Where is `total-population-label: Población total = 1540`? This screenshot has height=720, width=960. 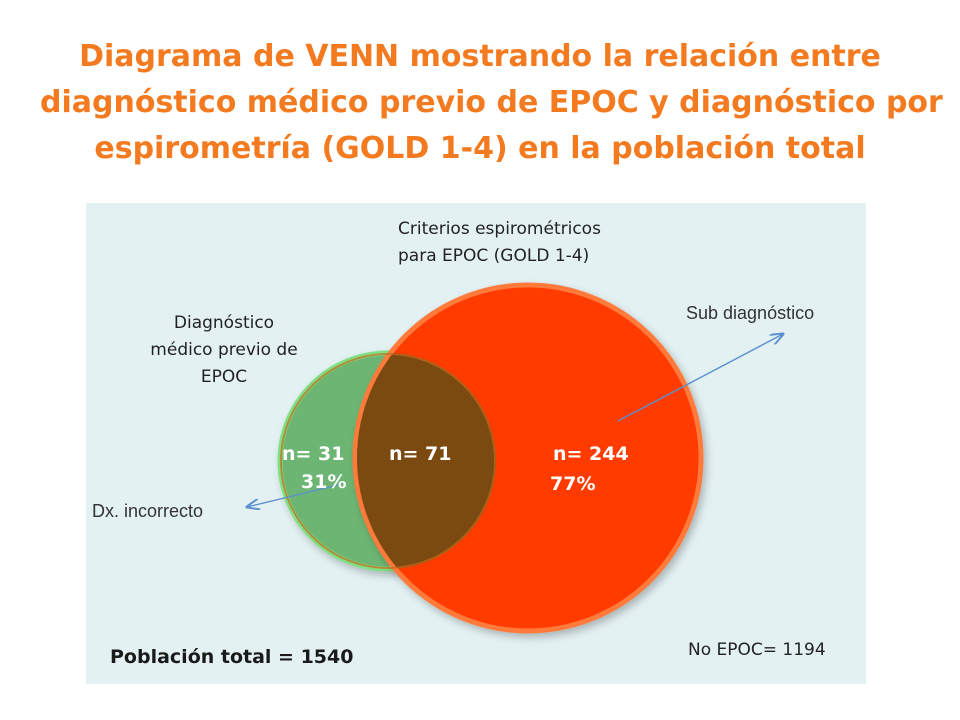 total-population-label: Población total = 1540 is located at coordinates (232, 657).